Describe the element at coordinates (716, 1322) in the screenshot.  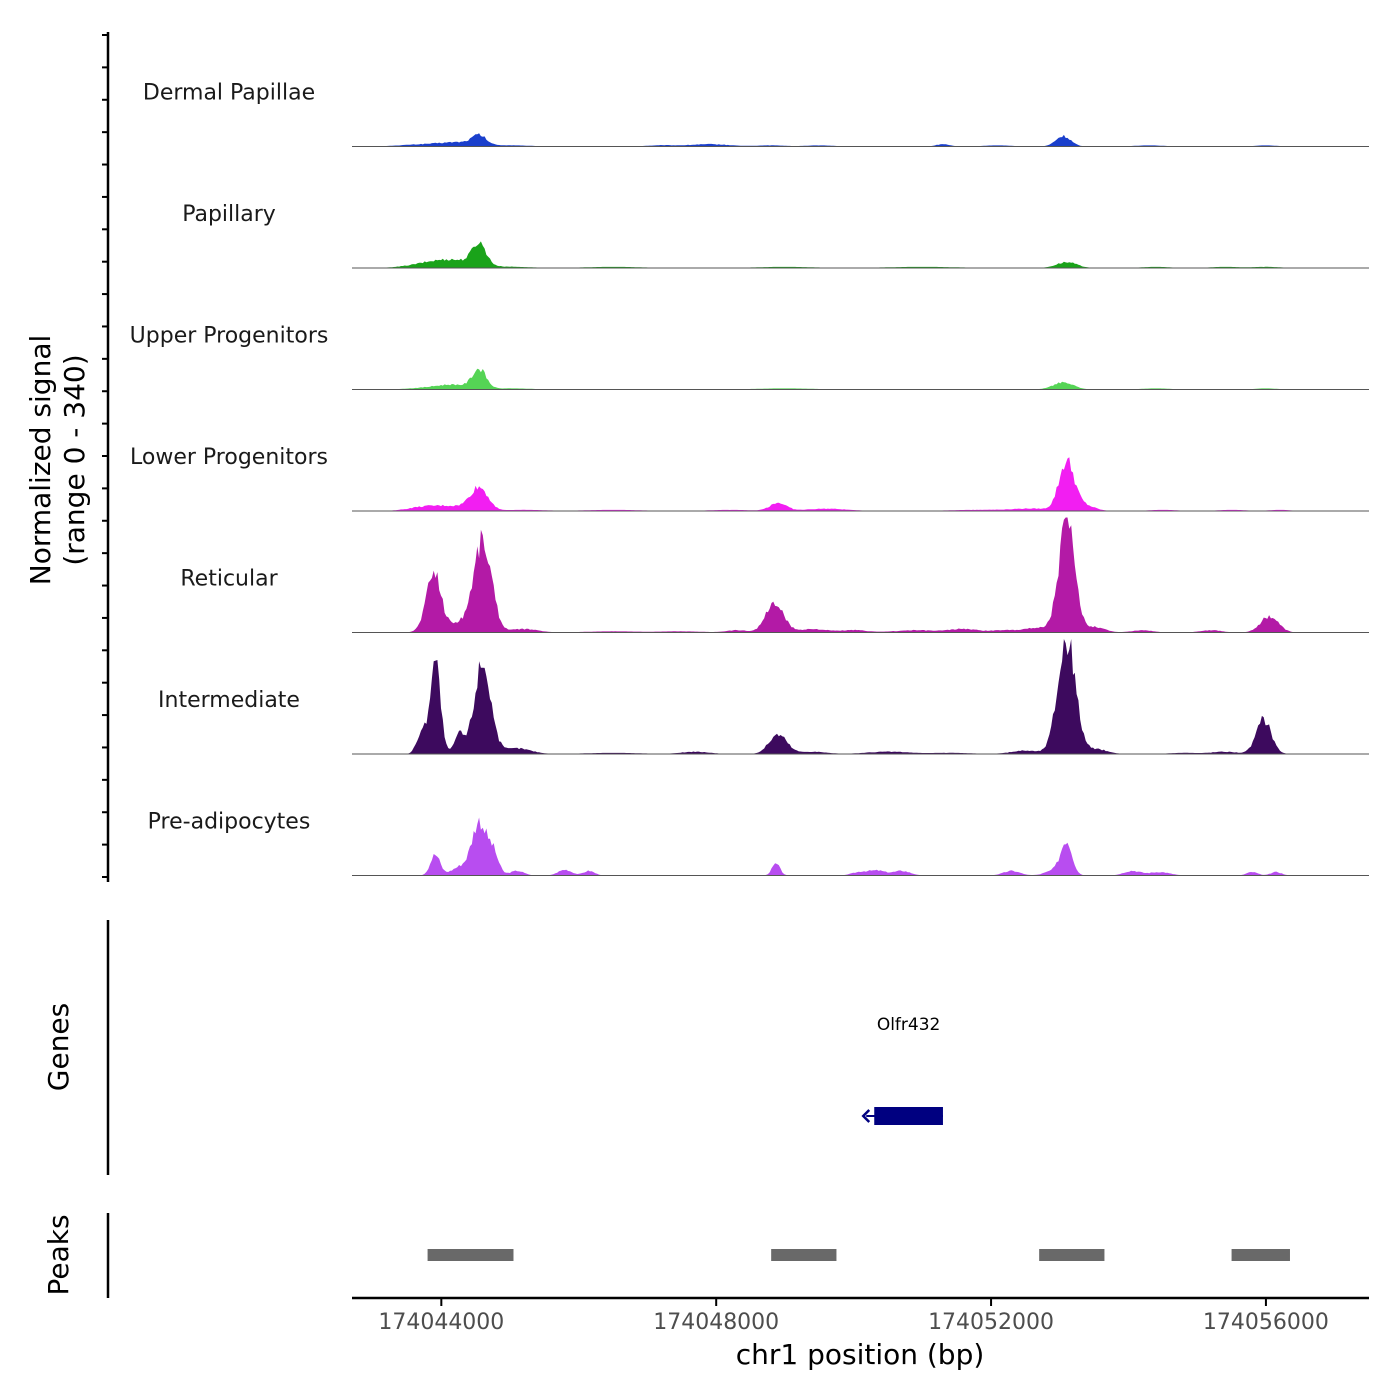
I see `x-tick-label: 174048000` at that location.